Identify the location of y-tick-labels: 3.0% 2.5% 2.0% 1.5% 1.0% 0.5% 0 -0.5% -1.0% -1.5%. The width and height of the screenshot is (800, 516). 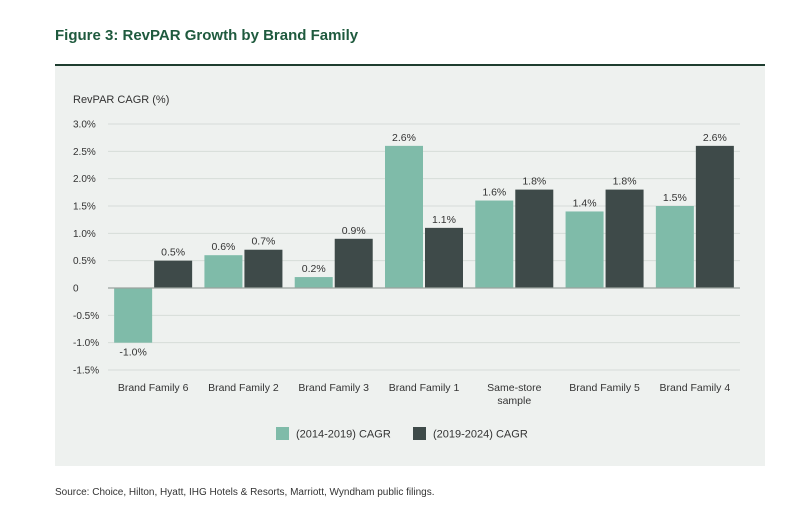
(86, 248).